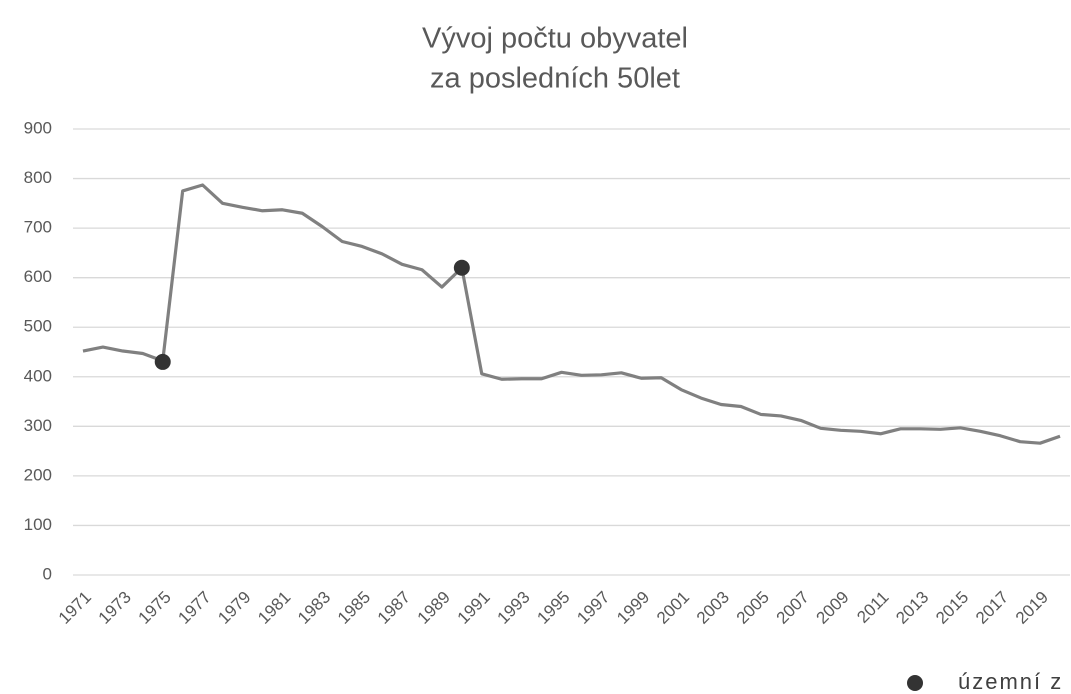  Describe the element at coordinates (38, 474) in the screenshot. I see `y-tick-label: 200` at that location.